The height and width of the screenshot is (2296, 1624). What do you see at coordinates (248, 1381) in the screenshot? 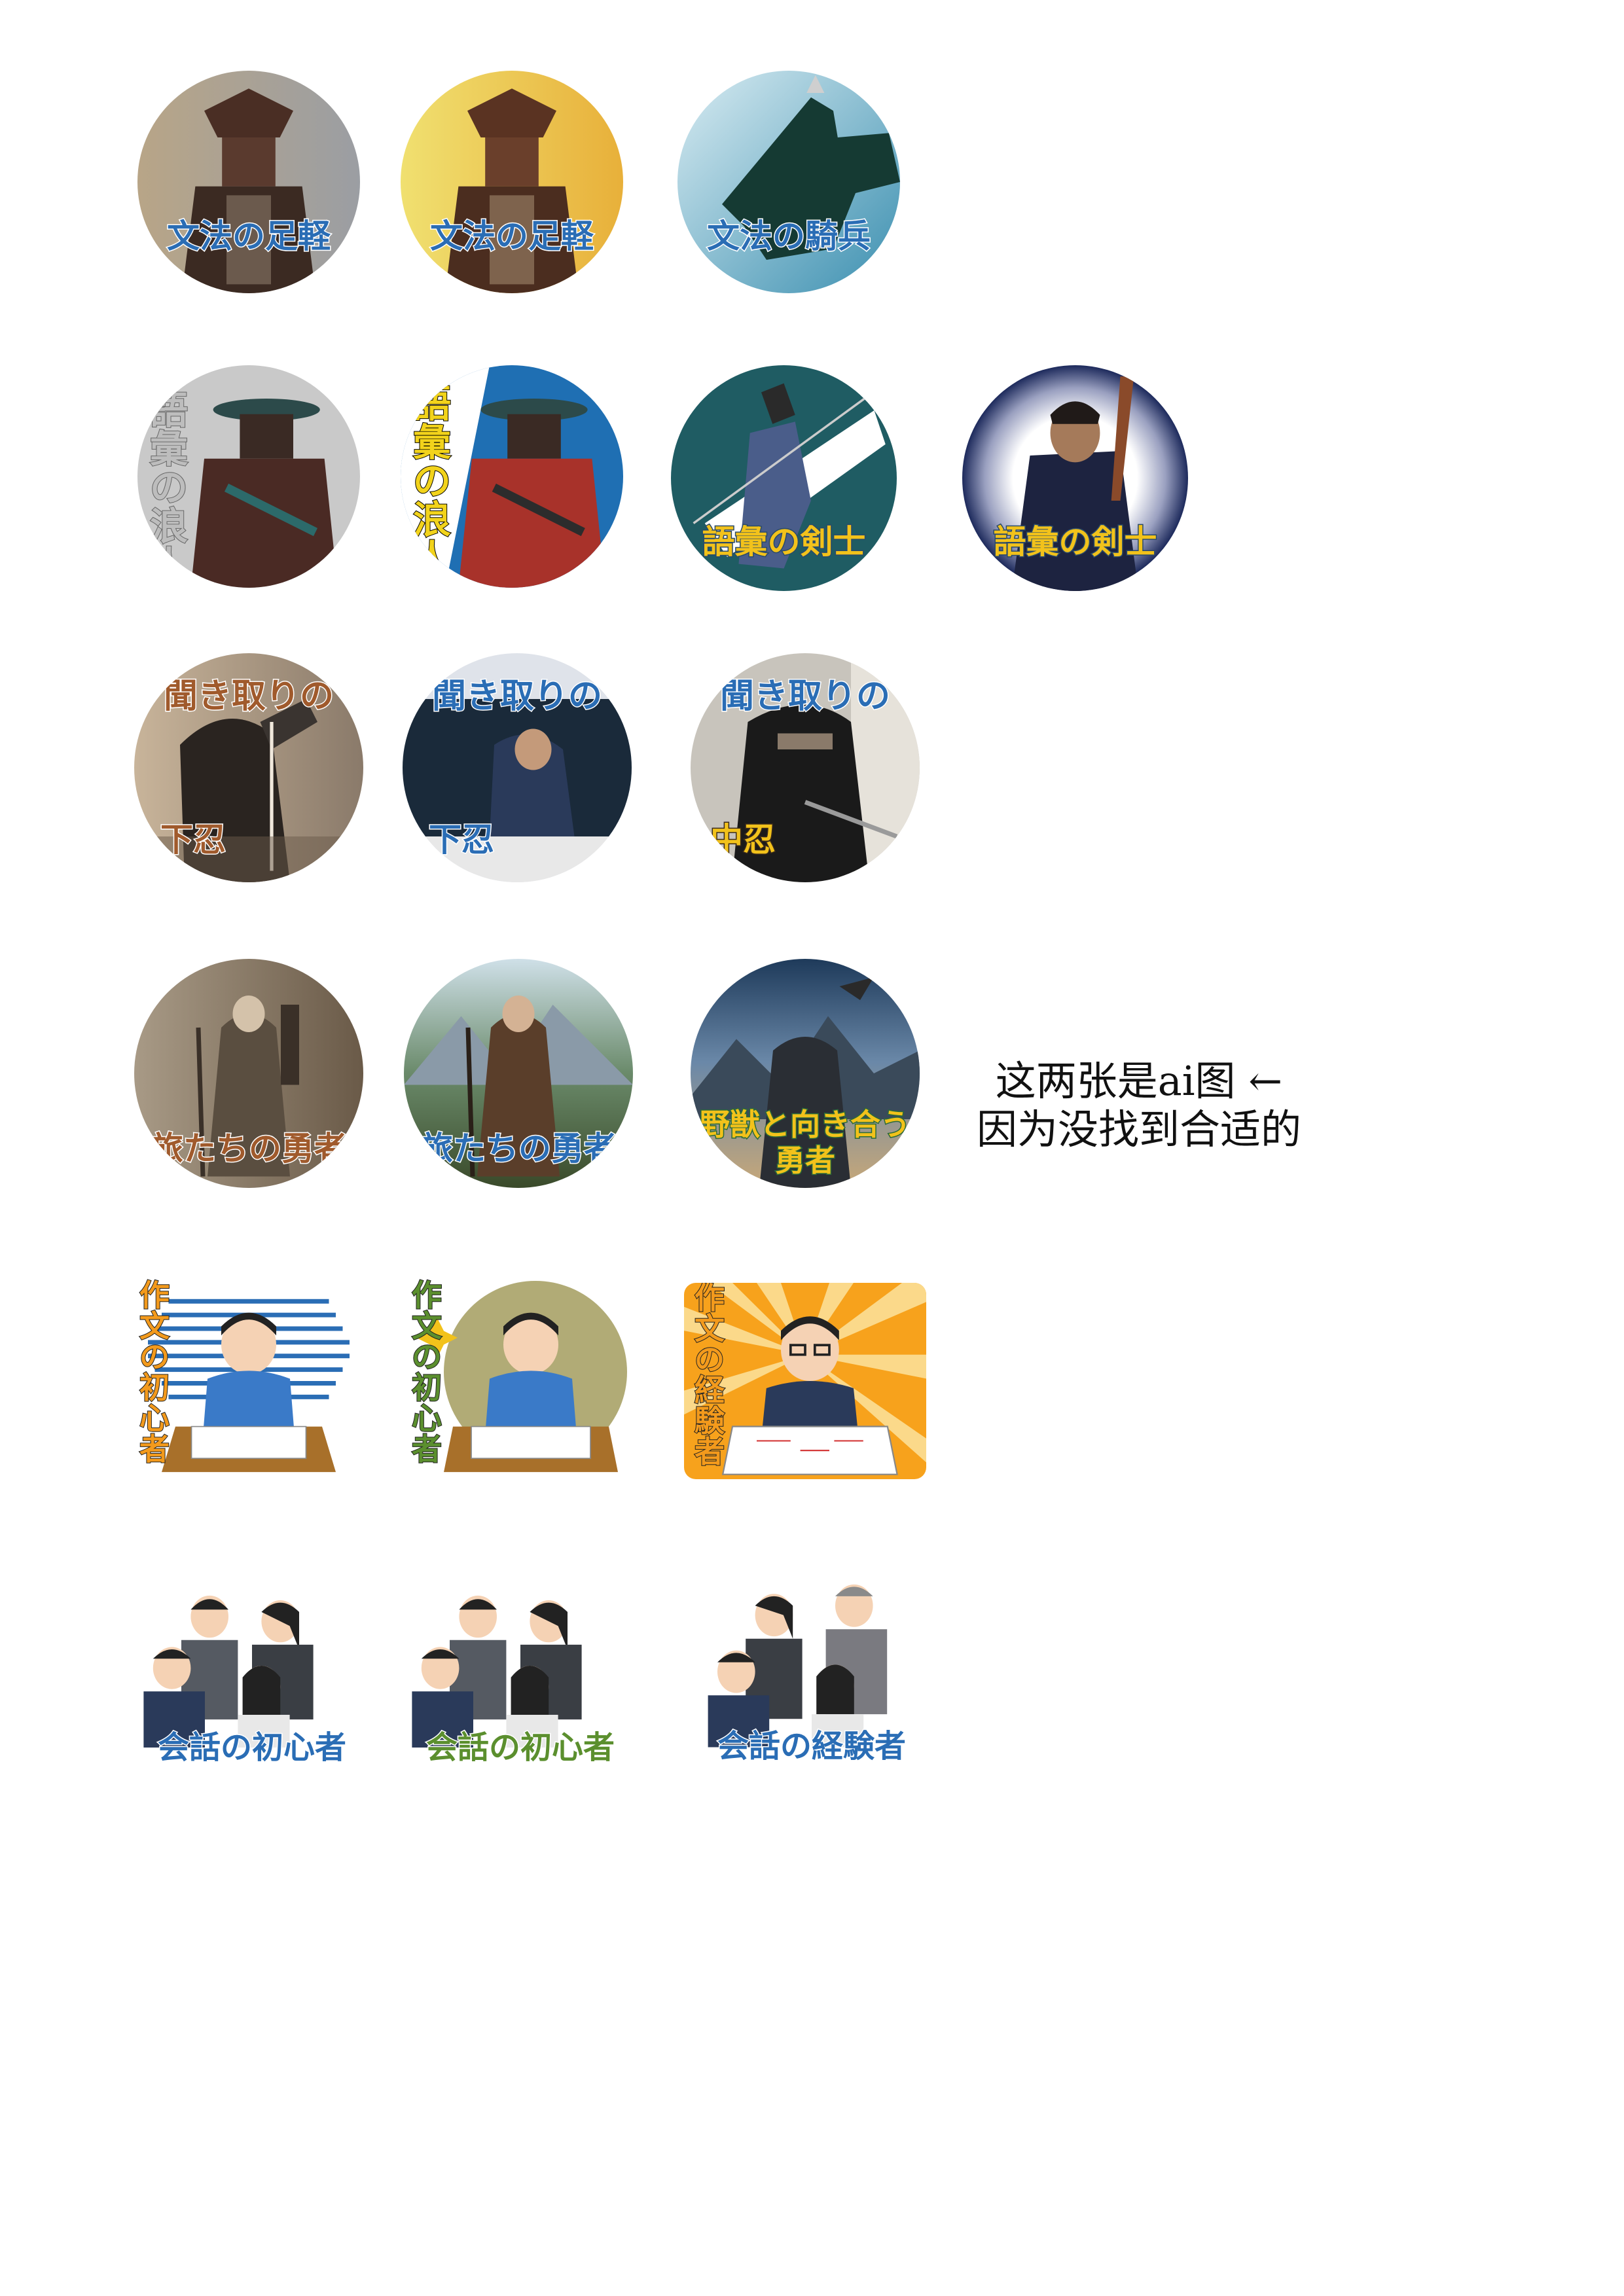
I see `badge-writing-beginner-1: 作文の初心者` at bounding box center [248, 1381].